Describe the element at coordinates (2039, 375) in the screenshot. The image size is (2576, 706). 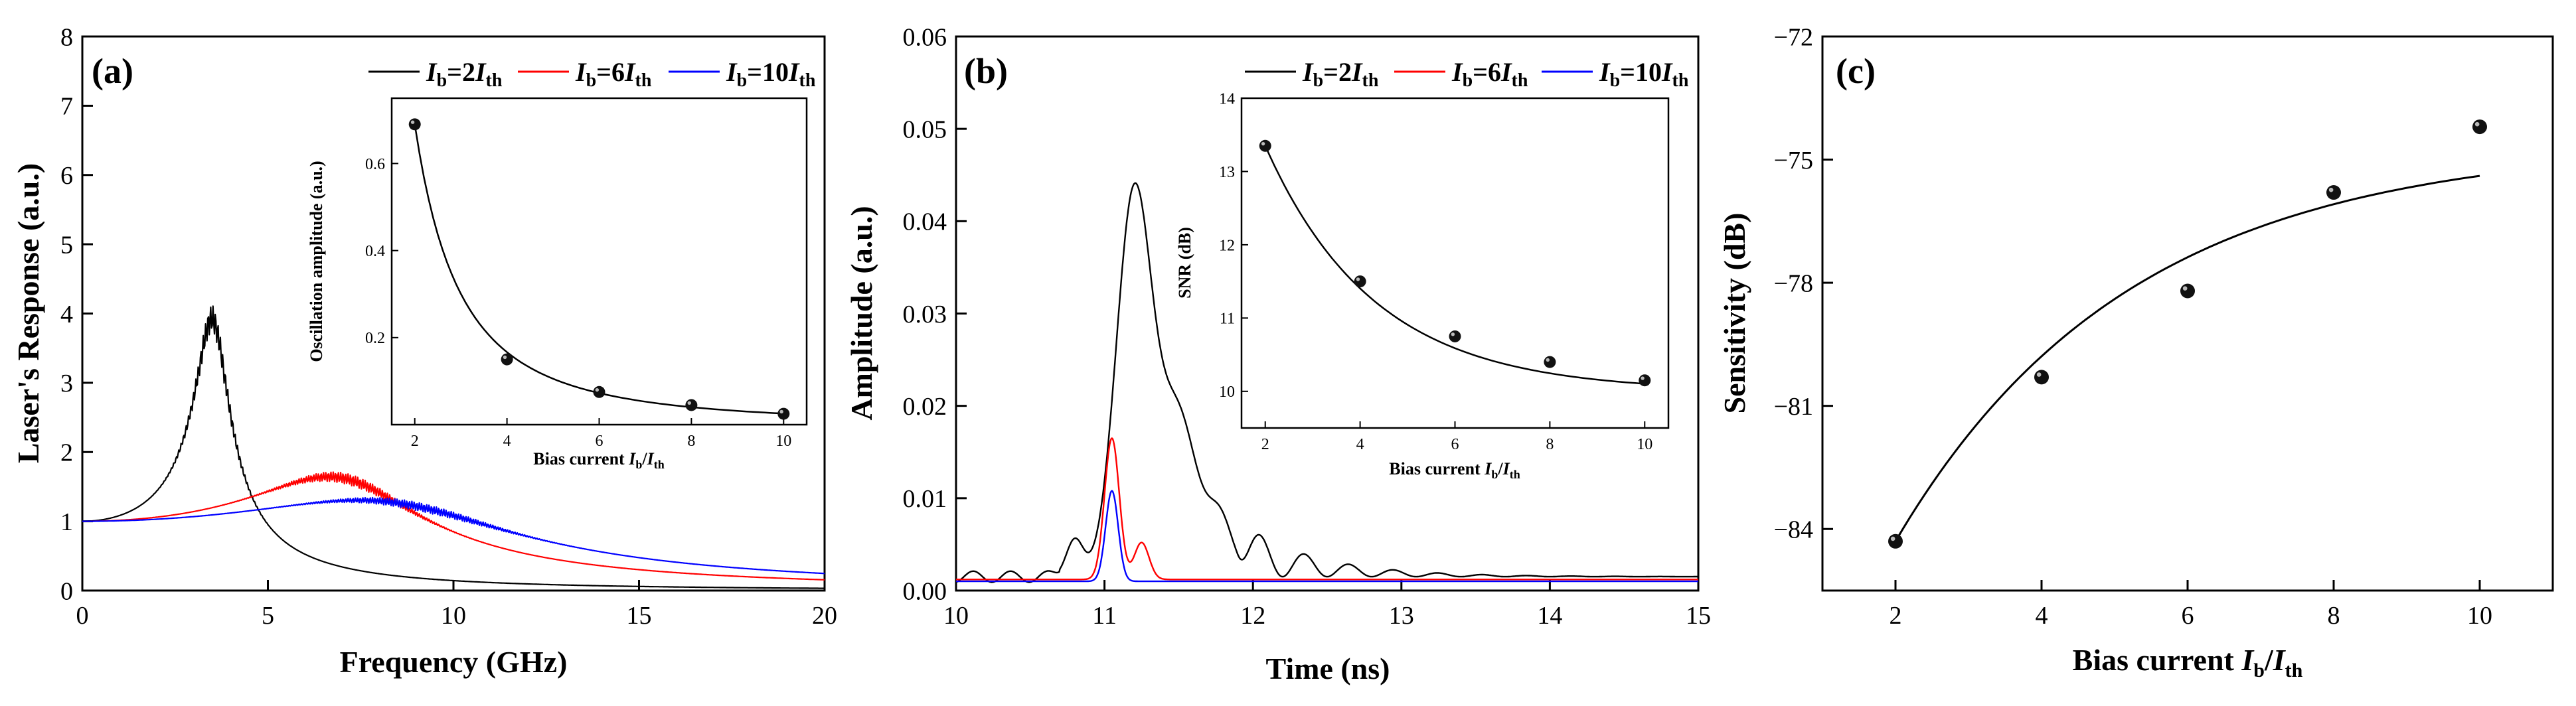
I see `panel-c-point-2-highlight` at that location.